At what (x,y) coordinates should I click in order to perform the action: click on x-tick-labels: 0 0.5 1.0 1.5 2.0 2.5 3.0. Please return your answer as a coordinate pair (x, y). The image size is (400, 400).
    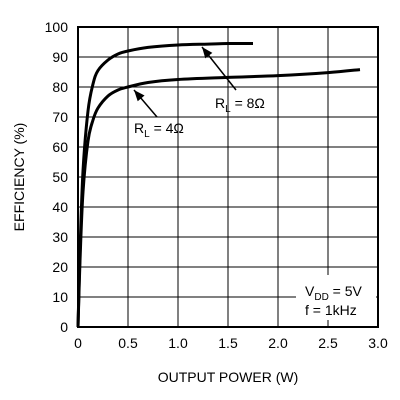
    Looking at the image, I should click on (231, 343).